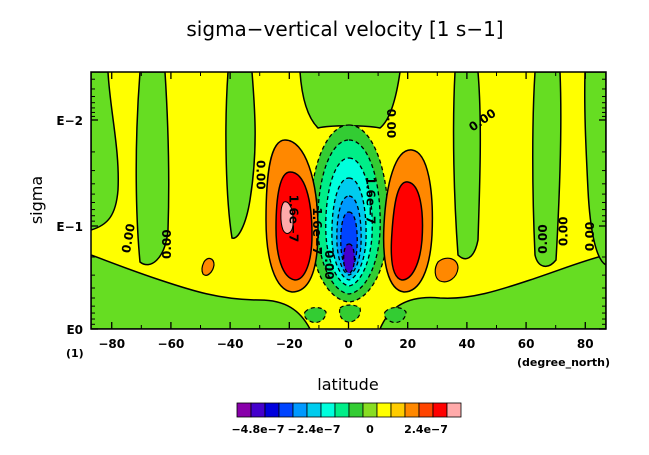 The width and height of the screenshot is (649, 455). Describe the element at coordinates (289, 344) in the screenshot. I see `x-tick-label: −20` at that location.